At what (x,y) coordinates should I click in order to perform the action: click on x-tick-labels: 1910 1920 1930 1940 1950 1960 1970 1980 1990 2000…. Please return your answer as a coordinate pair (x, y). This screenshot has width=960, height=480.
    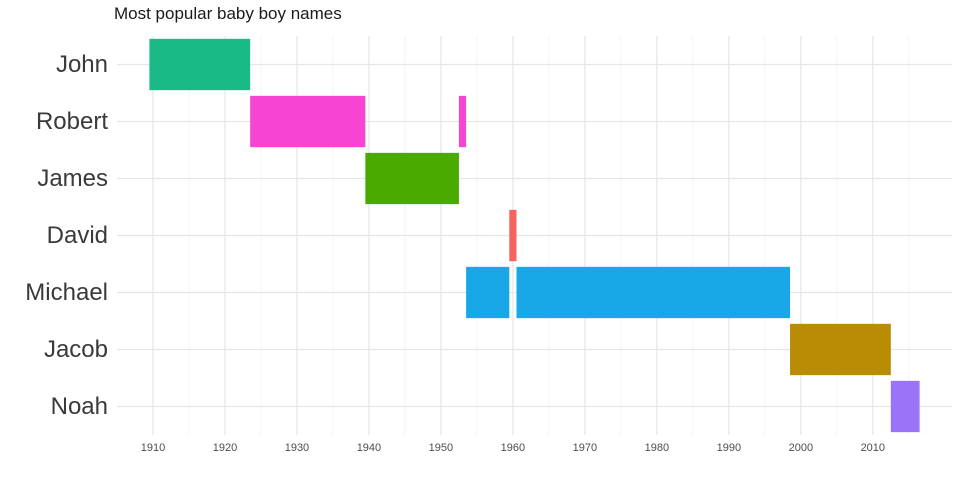
    Looking at the image, I should click on (513, 448).